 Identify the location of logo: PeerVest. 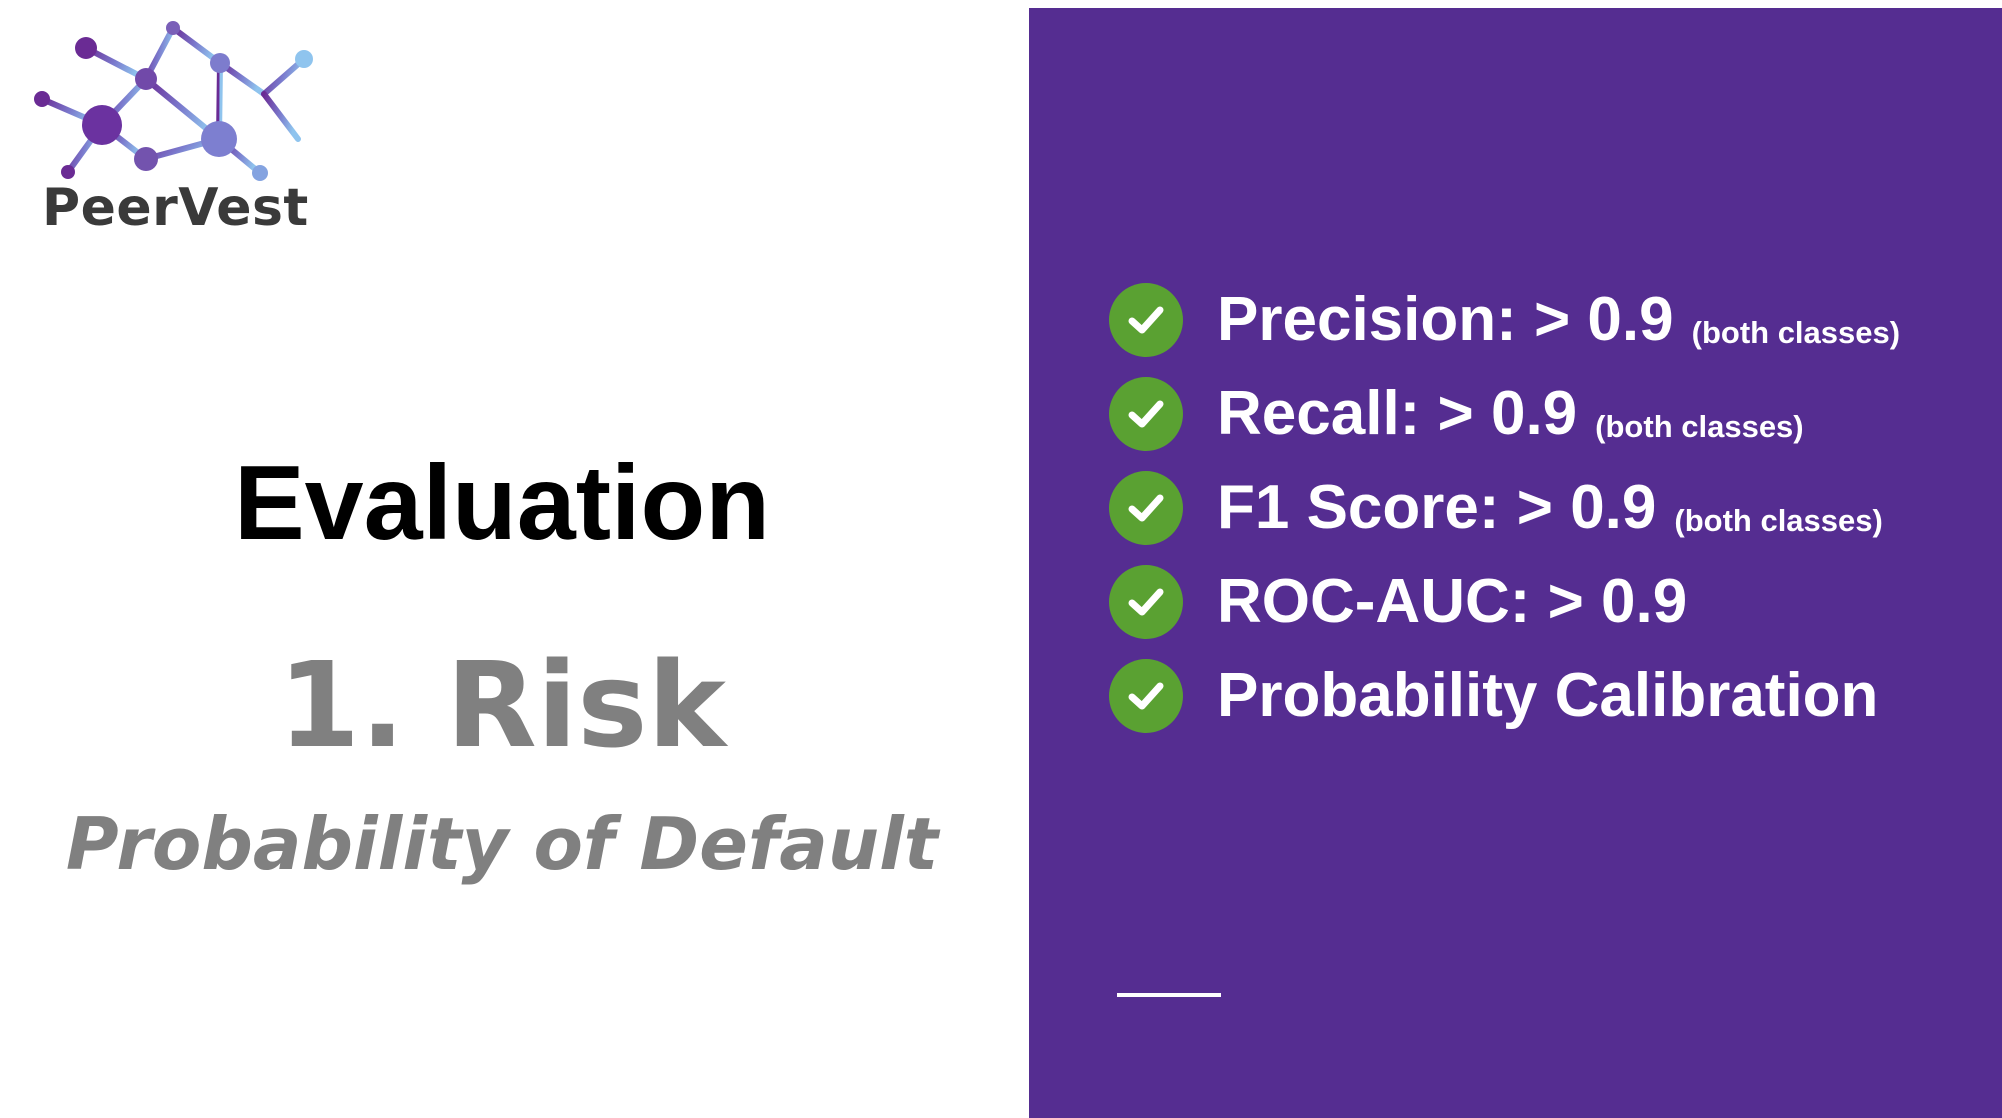
(178, 129).